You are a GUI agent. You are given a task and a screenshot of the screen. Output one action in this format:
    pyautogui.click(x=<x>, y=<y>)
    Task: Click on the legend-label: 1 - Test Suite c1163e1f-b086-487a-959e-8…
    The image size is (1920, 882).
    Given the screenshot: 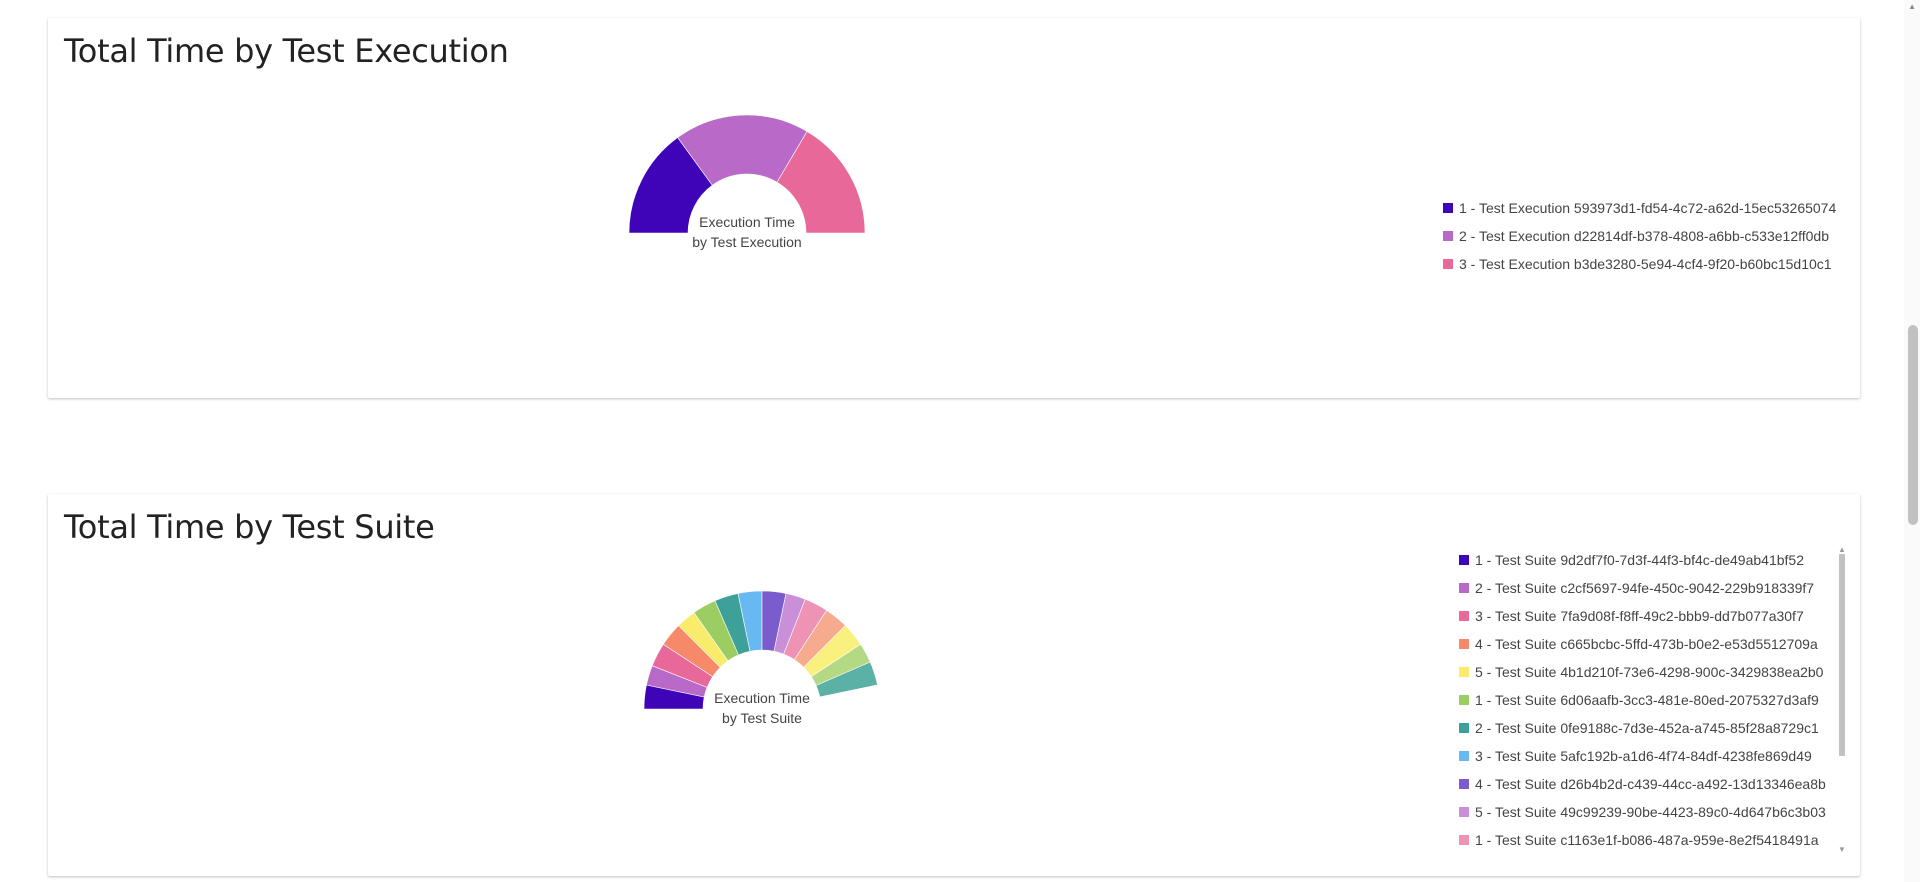 What is the action you would take?
    pyautogui.click(x=1647, y=839)
    